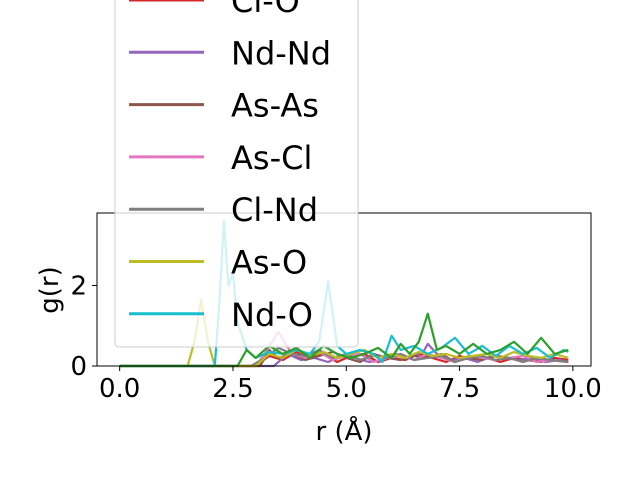 The height and width of the screenshot is (480, 640). What do you see at coordinates (78, 286) in the screenshot?
I see `y-tick-label: 2` at bounding box center [78, 286].